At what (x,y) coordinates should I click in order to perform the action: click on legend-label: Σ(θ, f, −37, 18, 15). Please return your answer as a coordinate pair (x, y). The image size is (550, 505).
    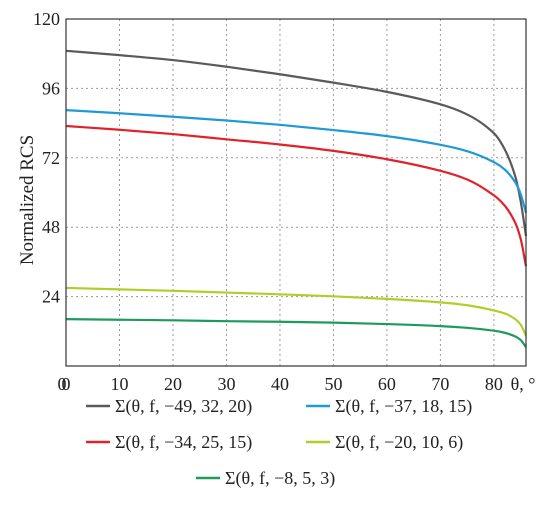
    Looking at the image, I should click on (403, 406).